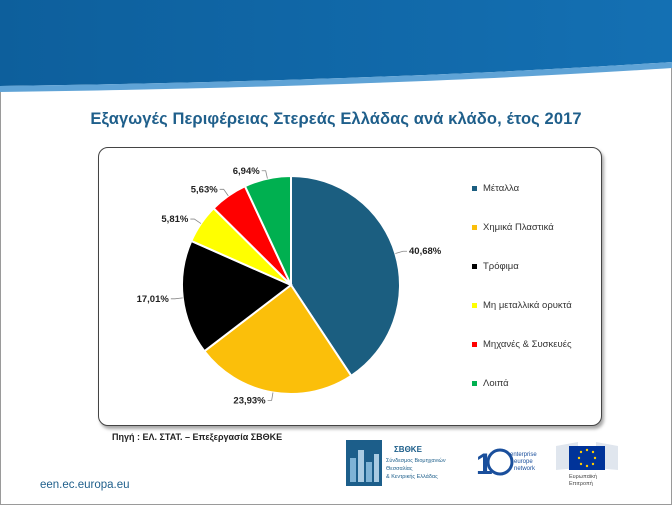 The image size is (672, 505). What do you see at coordinates (246, 171) in the screenshot?
I see `data-label-other: 6,94%` at bounding box center [246, 171].